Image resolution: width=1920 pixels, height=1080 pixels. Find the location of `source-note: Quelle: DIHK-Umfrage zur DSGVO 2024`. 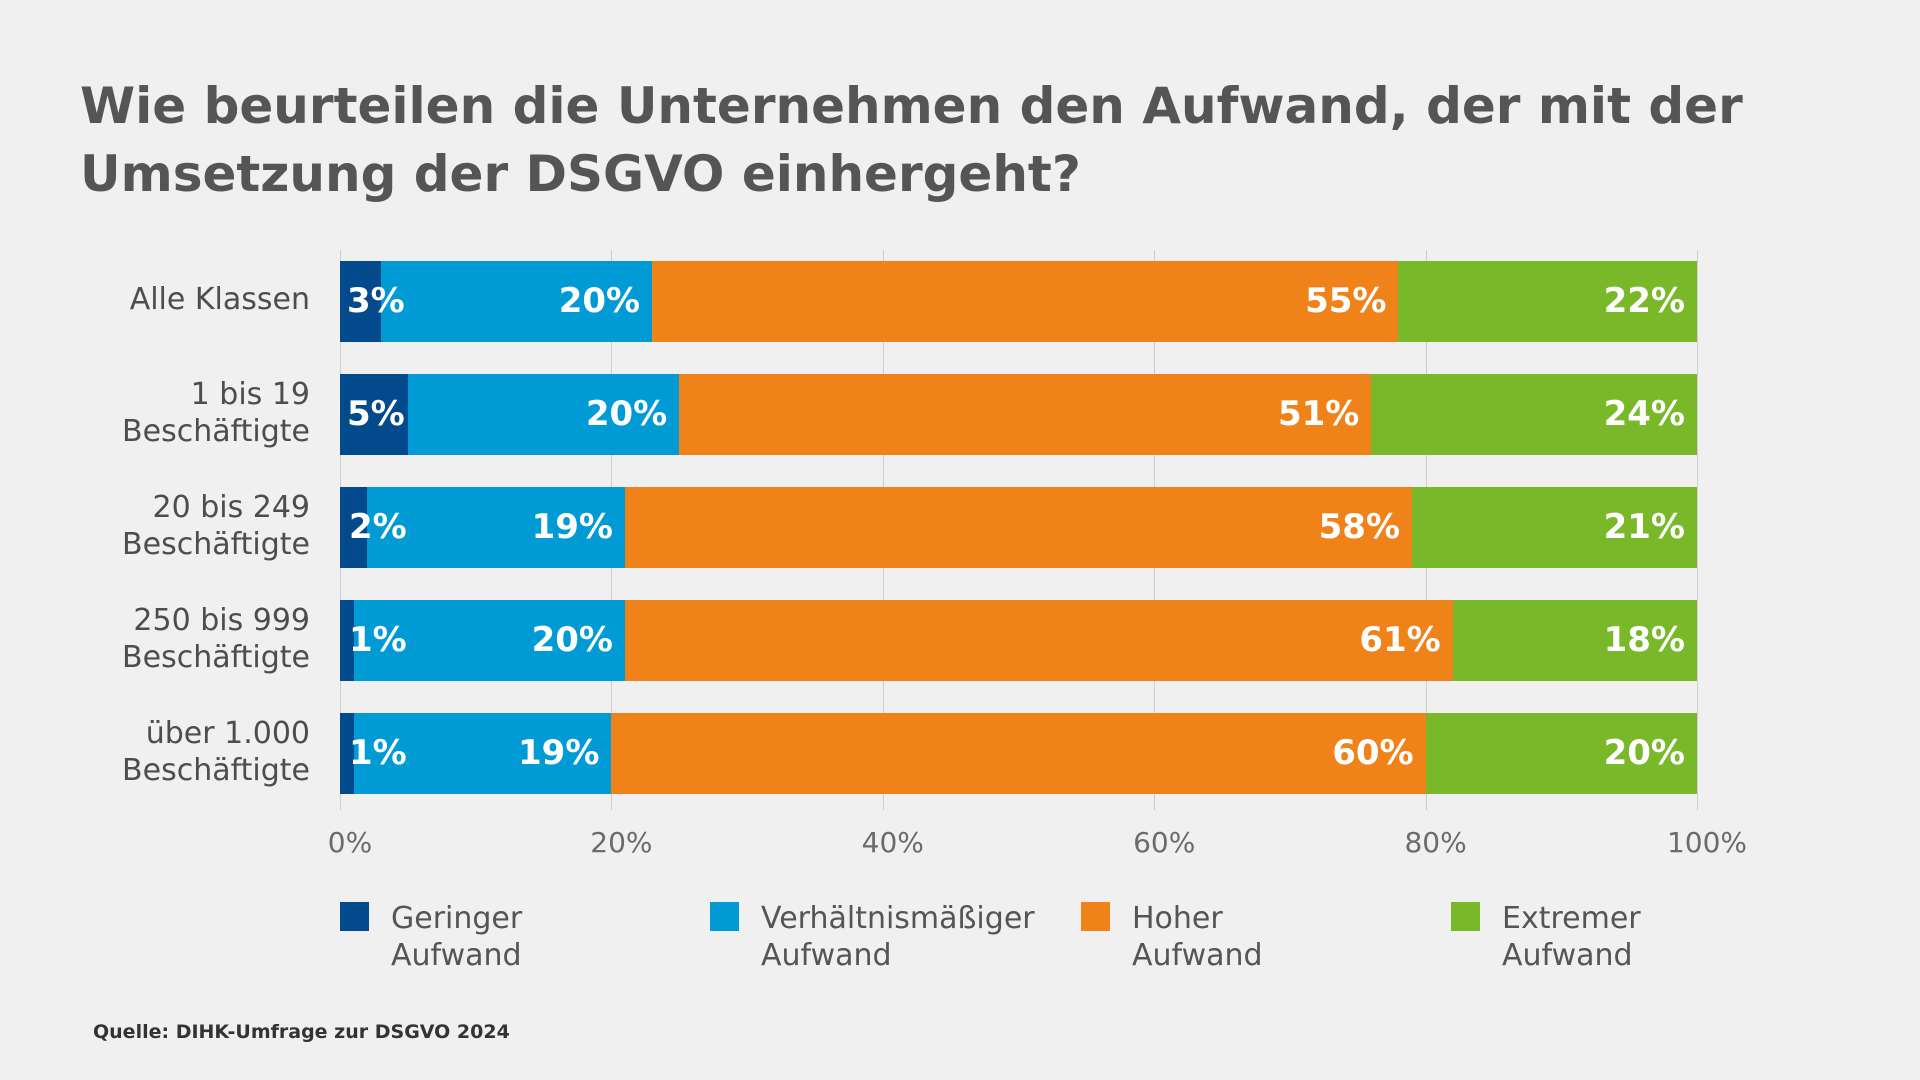

source-note: Quelle: DIHK-Umfrage zur DSGVO 2024 is located at coordinates (301, 1032).